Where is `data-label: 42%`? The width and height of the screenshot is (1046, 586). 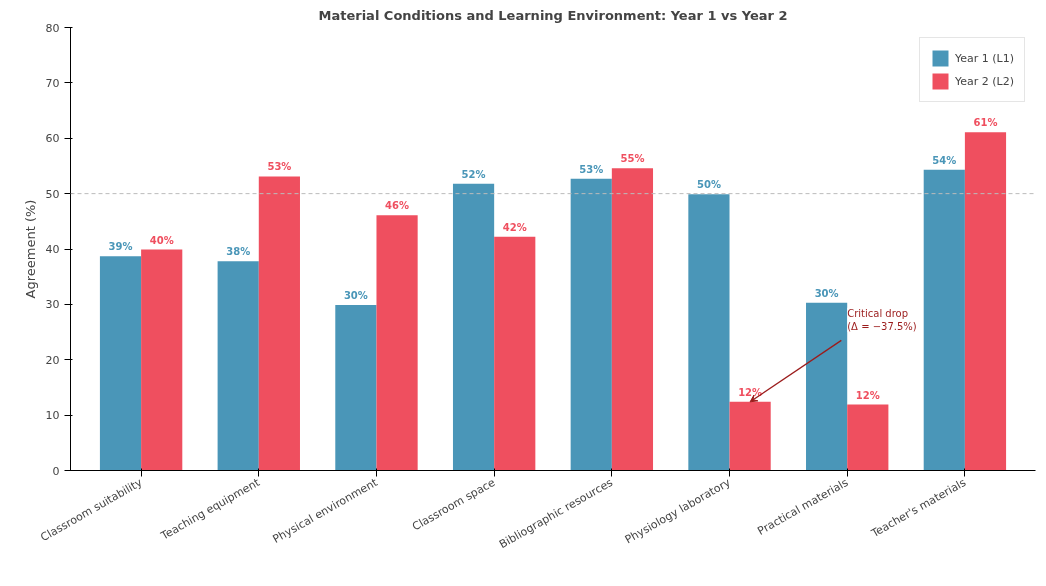
data-label: 42% is located at coordinates (514, 227).